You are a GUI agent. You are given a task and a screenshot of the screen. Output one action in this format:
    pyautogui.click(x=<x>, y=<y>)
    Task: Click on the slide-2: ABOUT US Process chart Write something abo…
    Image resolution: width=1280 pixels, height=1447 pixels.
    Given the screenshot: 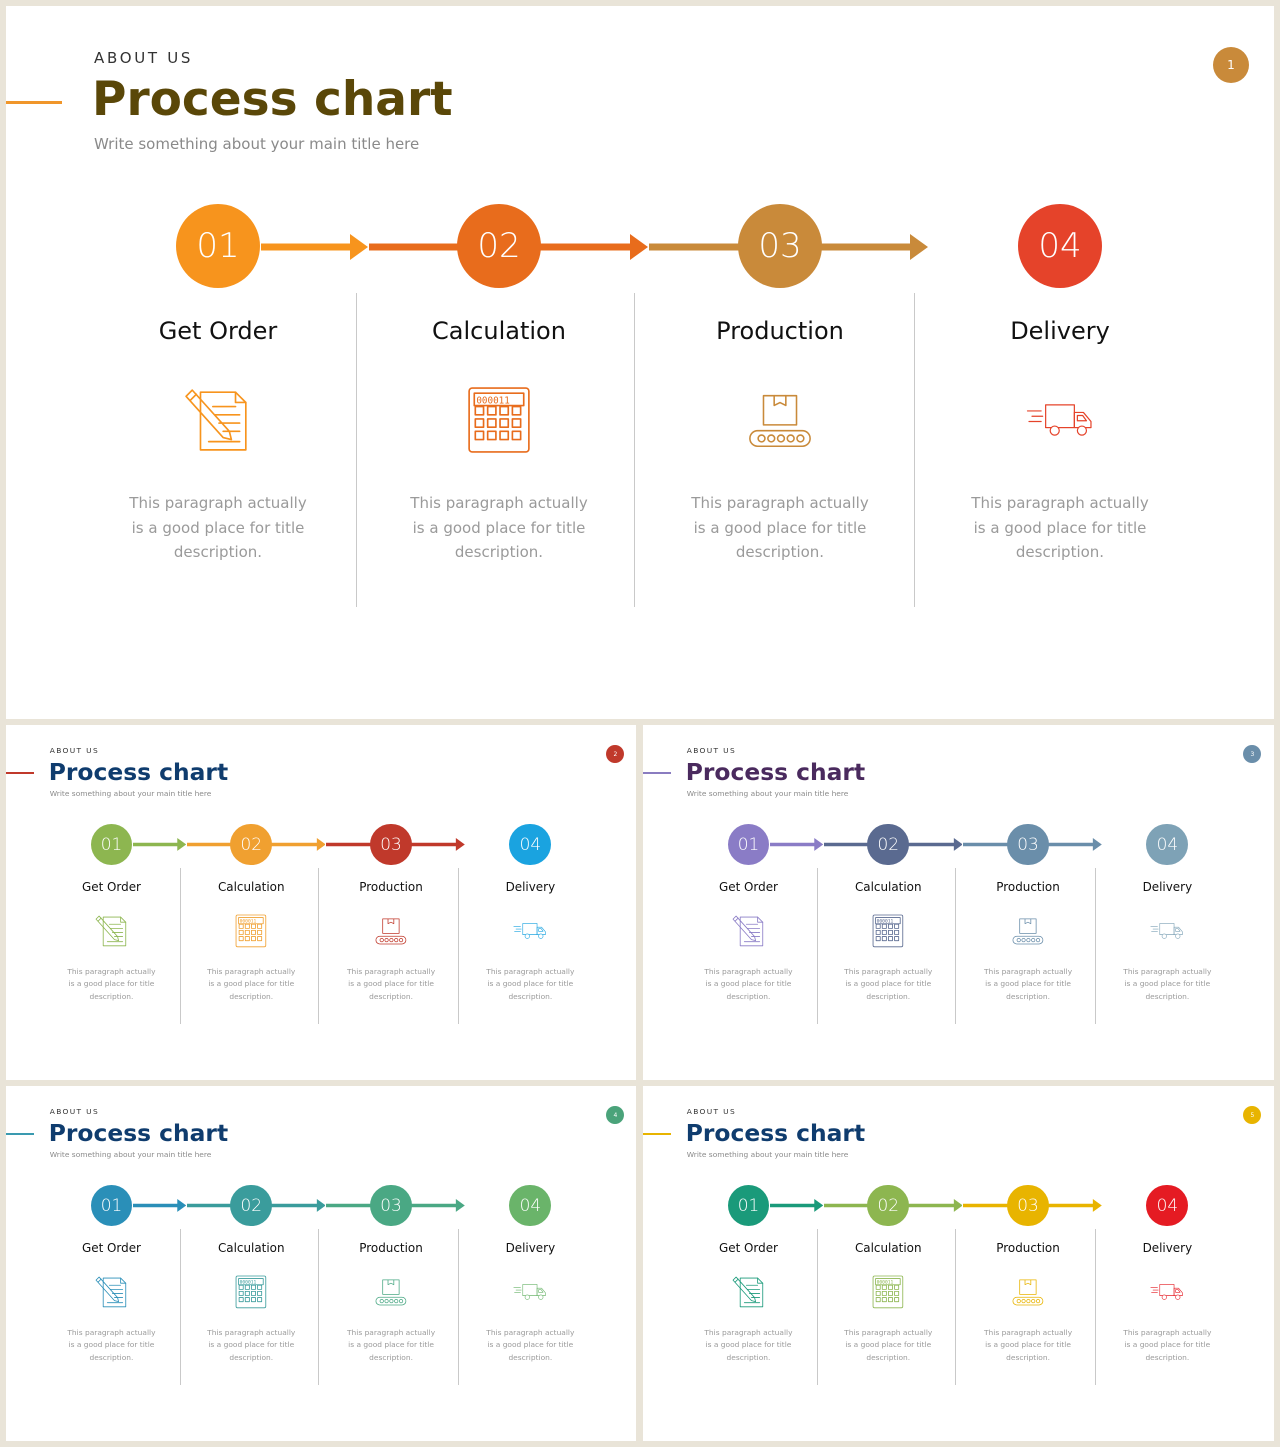 What is the action you would take?
    pyautogui.click(x=321, y=902)
    